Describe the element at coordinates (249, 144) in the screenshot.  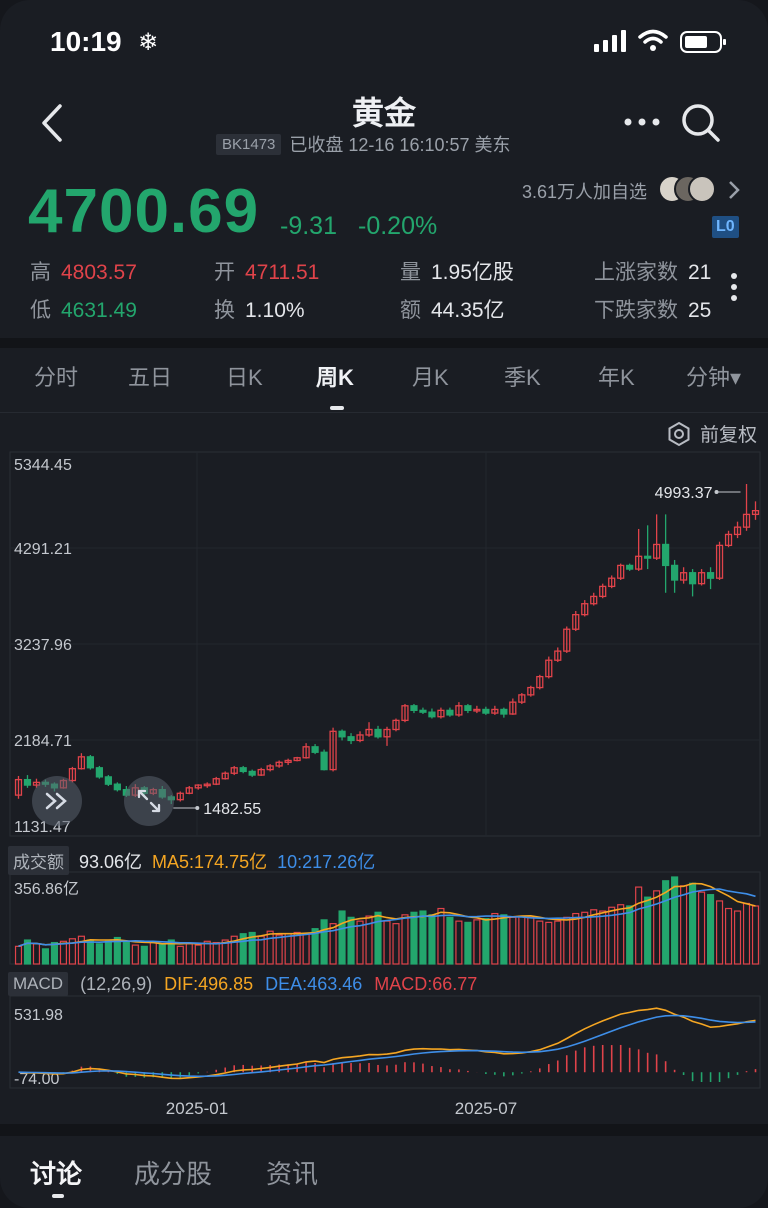
I see `security-code: BK1473` at that location.